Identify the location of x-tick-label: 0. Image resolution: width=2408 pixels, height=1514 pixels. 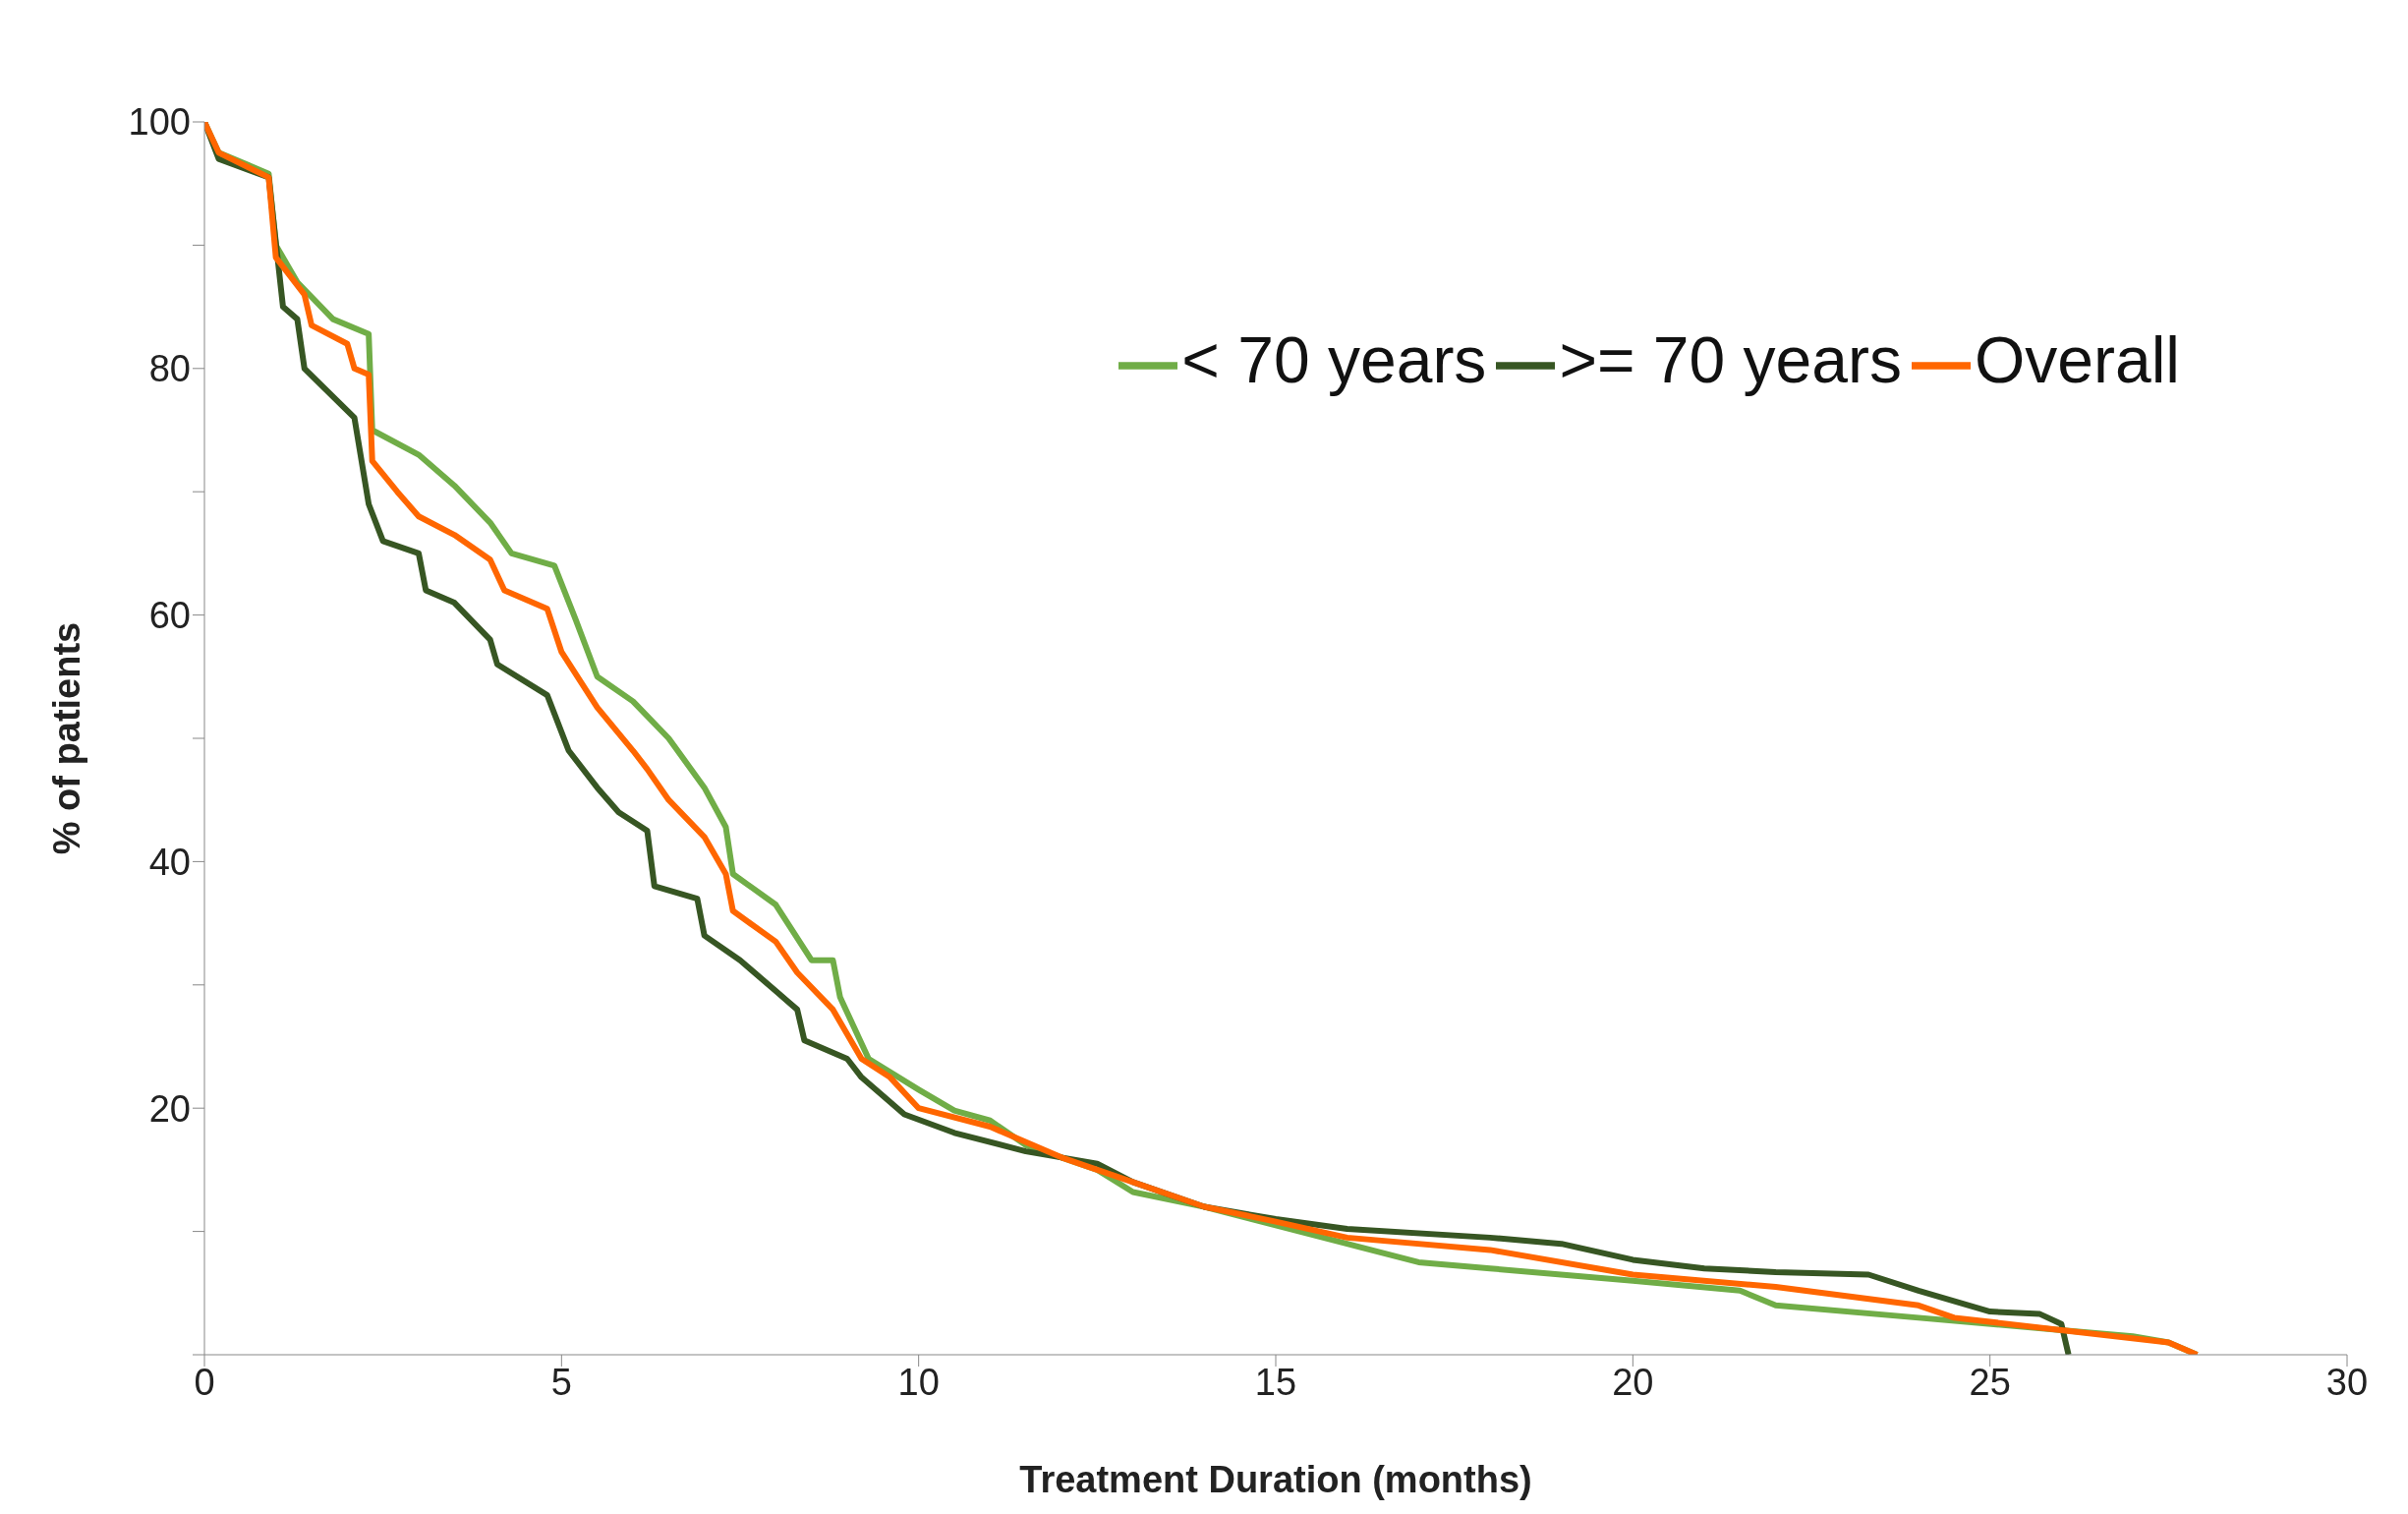
(205, 1382).